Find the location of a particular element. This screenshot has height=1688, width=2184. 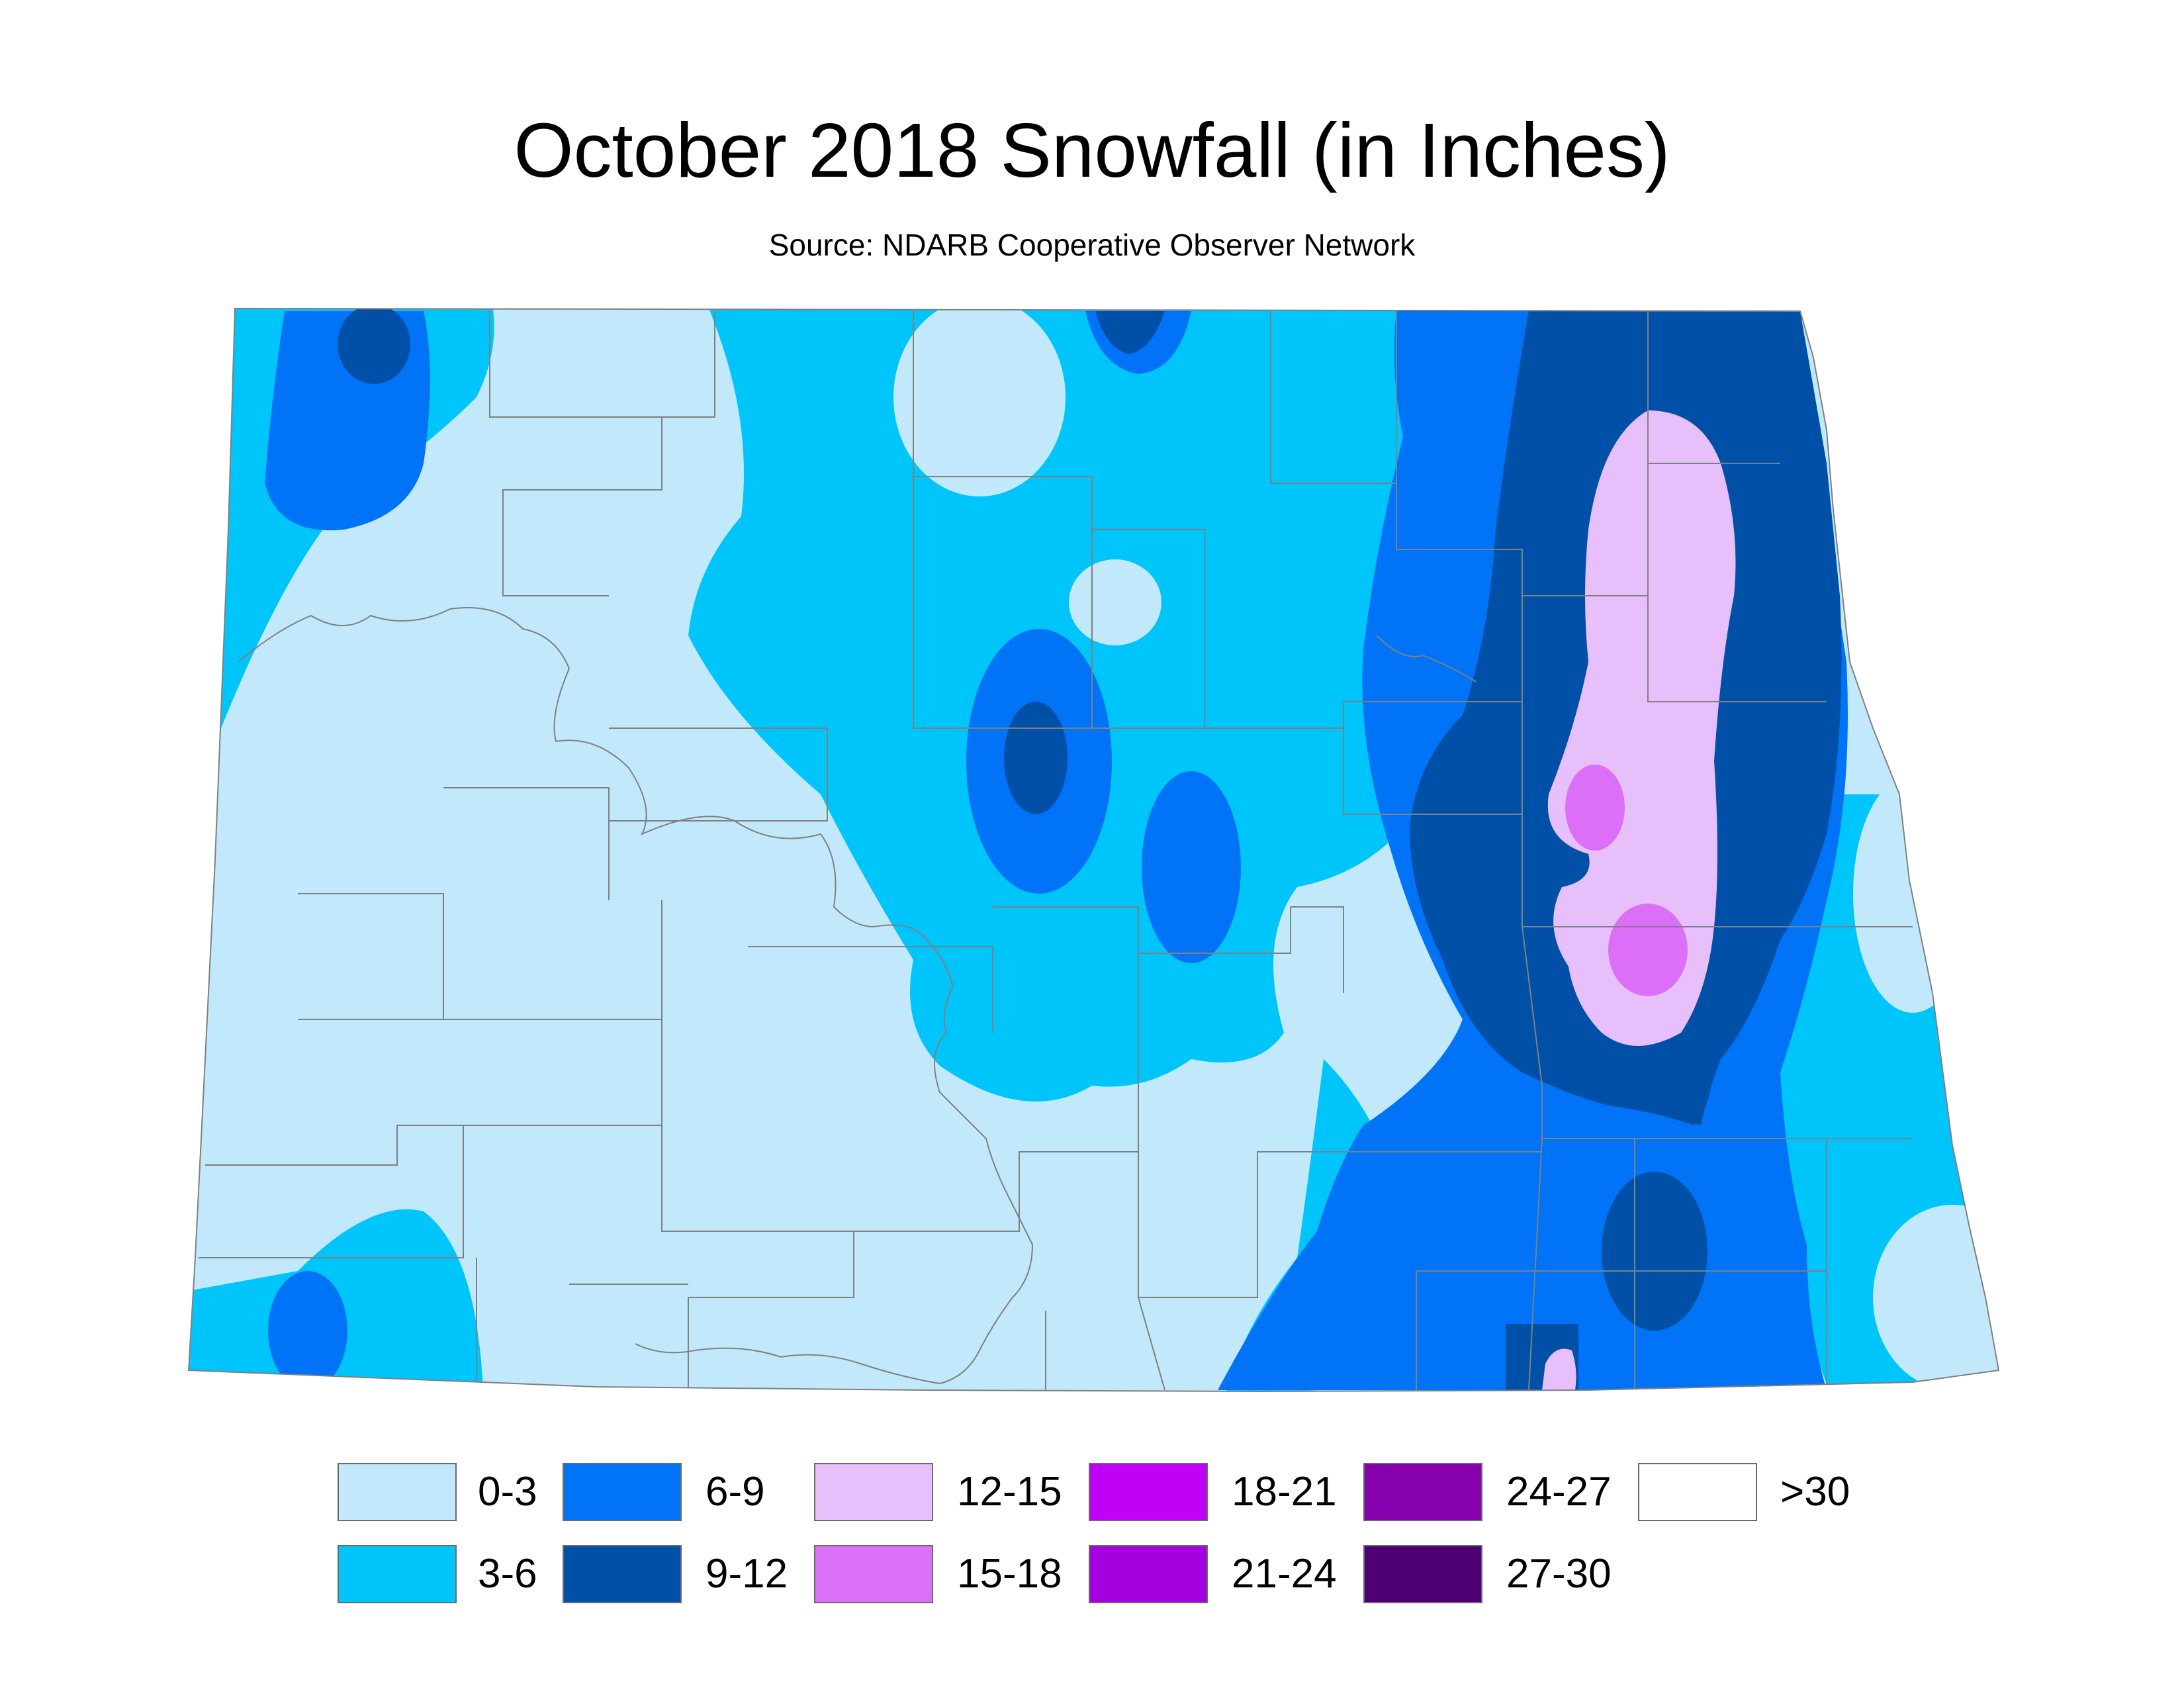

legend-label: 24-27 is located at coordinates (1559, 1492).